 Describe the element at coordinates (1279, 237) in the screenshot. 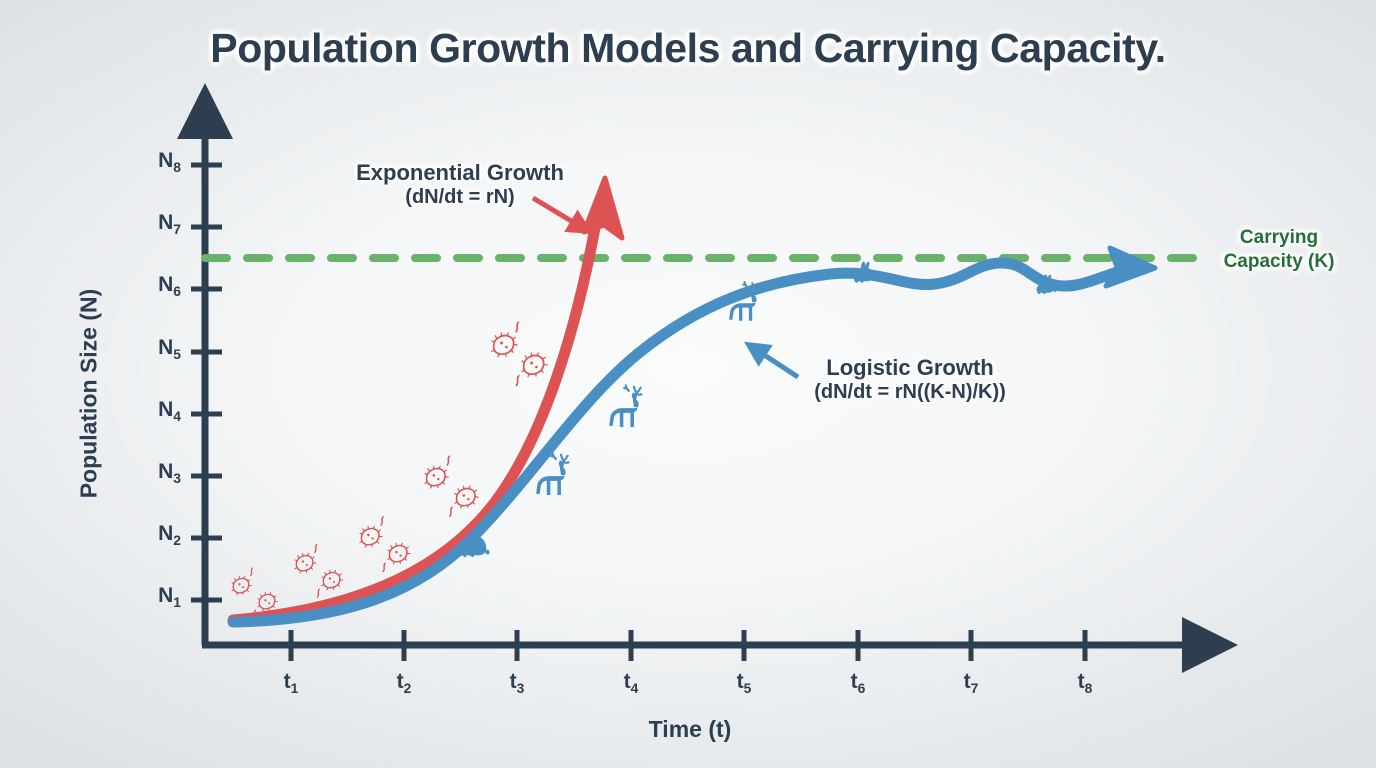

I see `carrying-capacity-line1: Carrying` at that location.